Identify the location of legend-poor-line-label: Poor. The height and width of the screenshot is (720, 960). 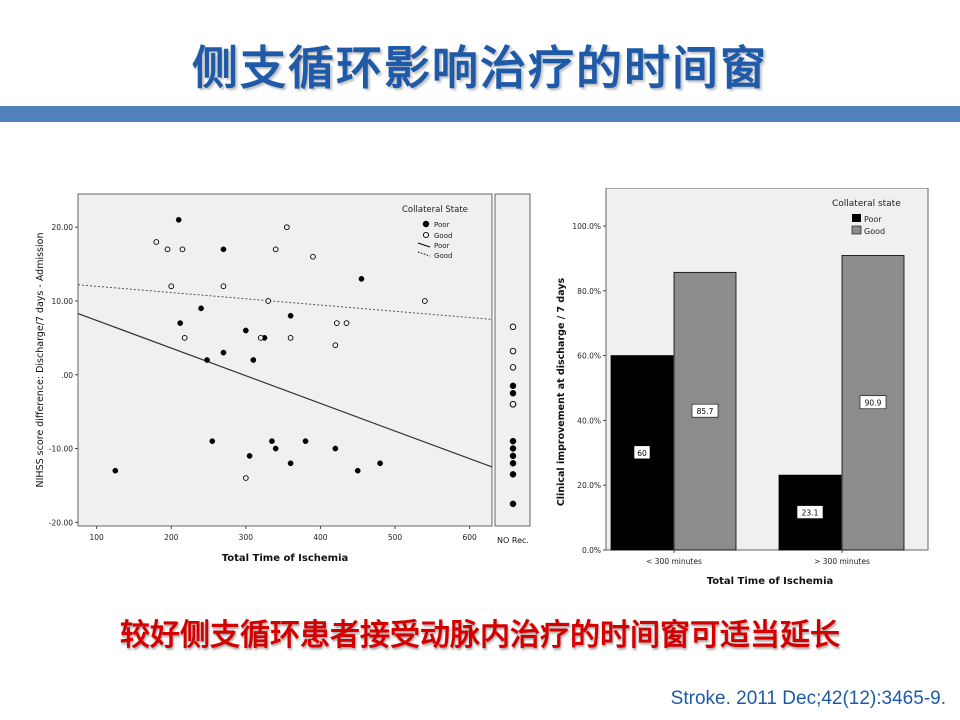
(442, 246).